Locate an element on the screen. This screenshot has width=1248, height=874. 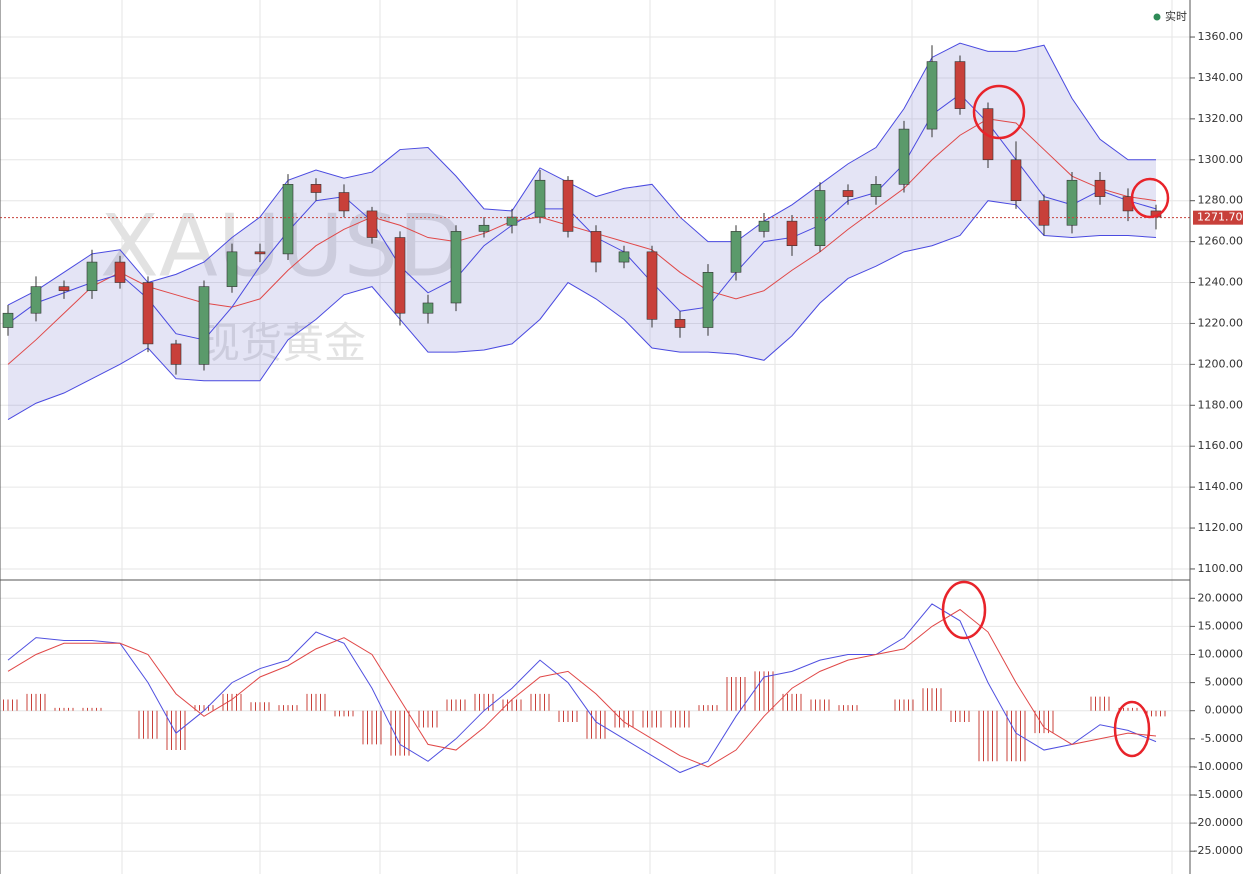
last-price-box is located at coordinates (1218, 217).